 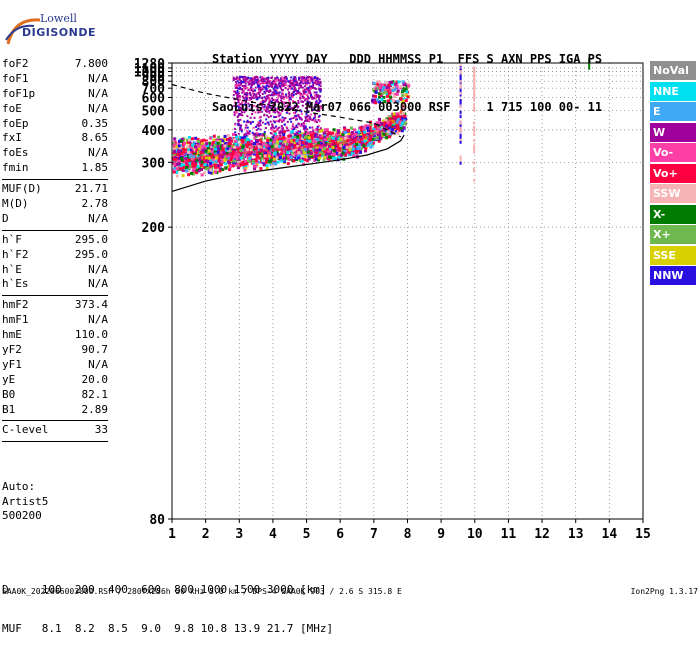 I want to click on param-value: 2.78, so click(x=95, y=204).